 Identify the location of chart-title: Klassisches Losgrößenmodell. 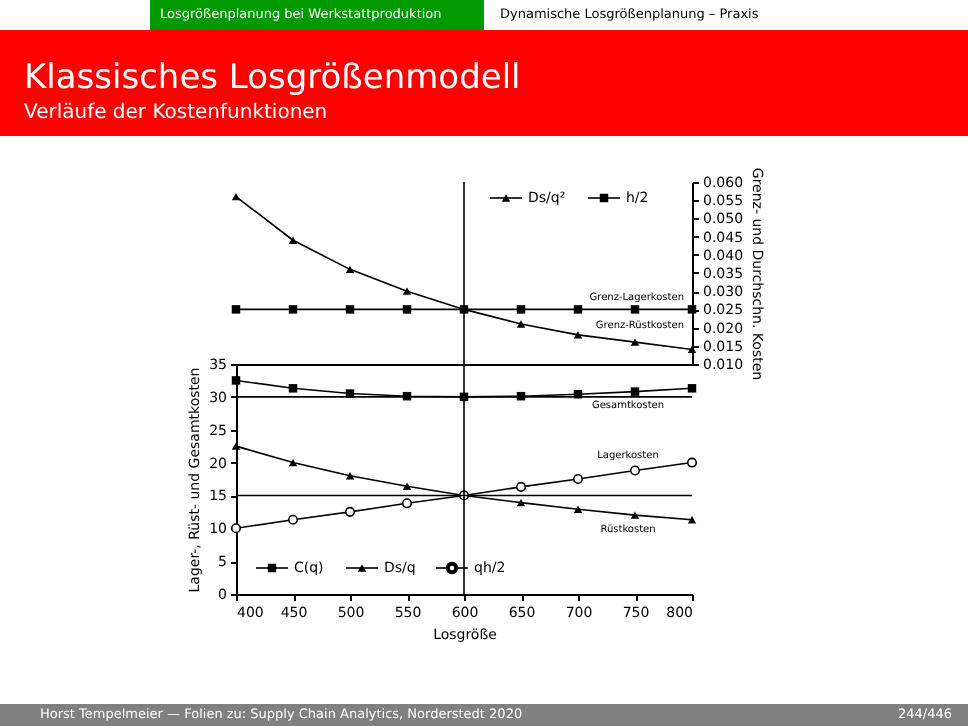
(272, 78).